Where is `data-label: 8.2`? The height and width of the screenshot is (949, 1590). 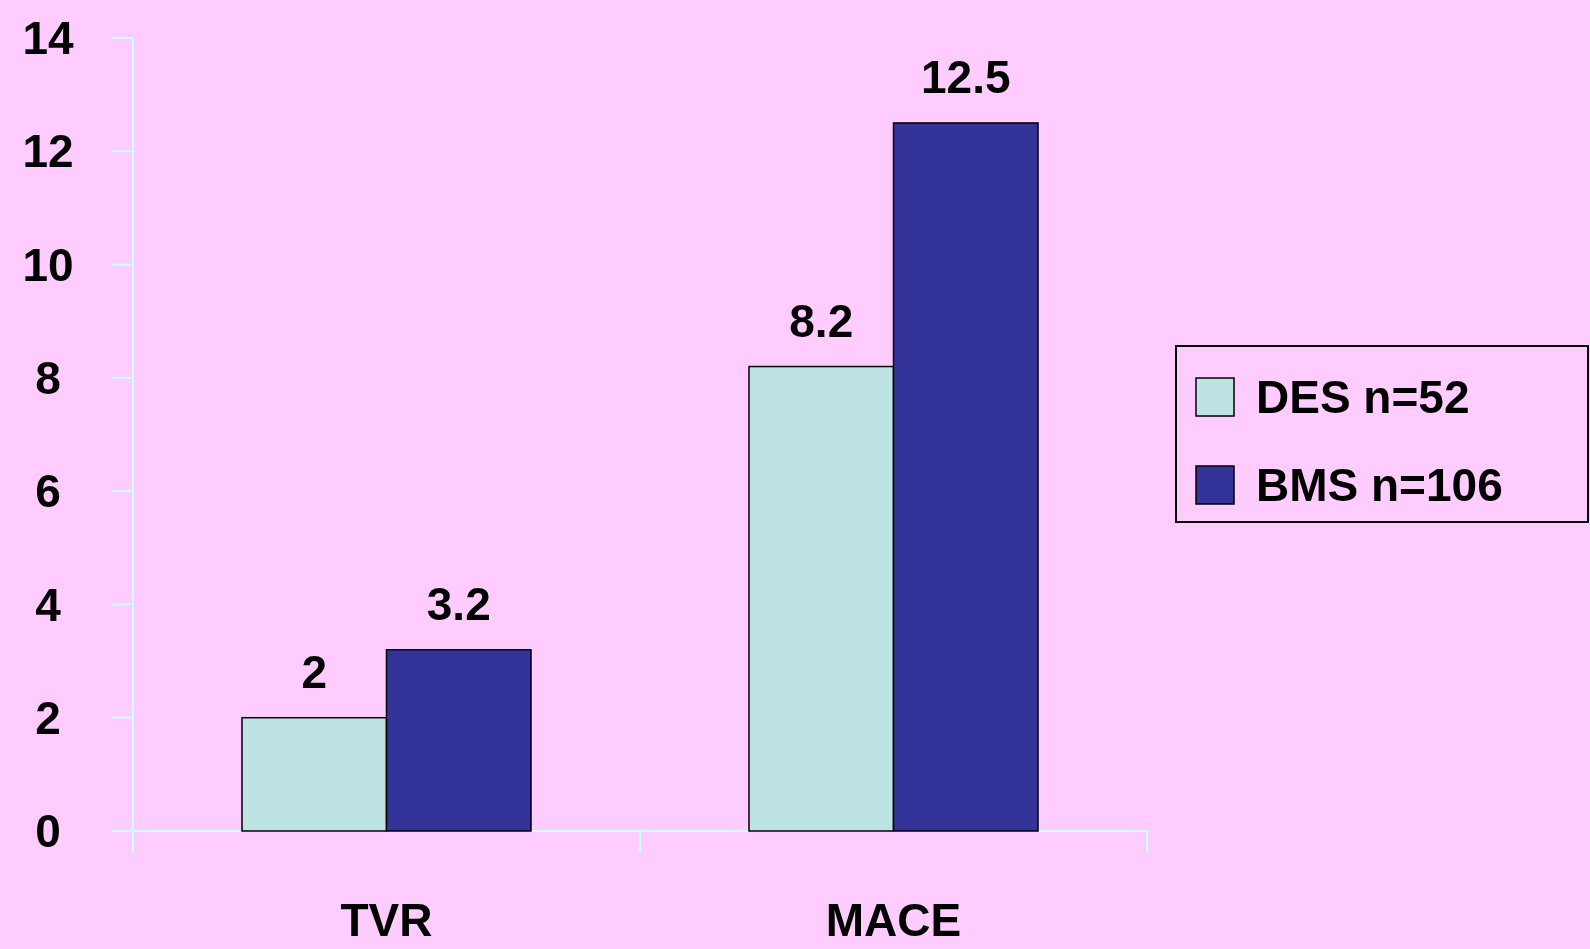 data-label: 8.2 is located at coordinates (821, 320).